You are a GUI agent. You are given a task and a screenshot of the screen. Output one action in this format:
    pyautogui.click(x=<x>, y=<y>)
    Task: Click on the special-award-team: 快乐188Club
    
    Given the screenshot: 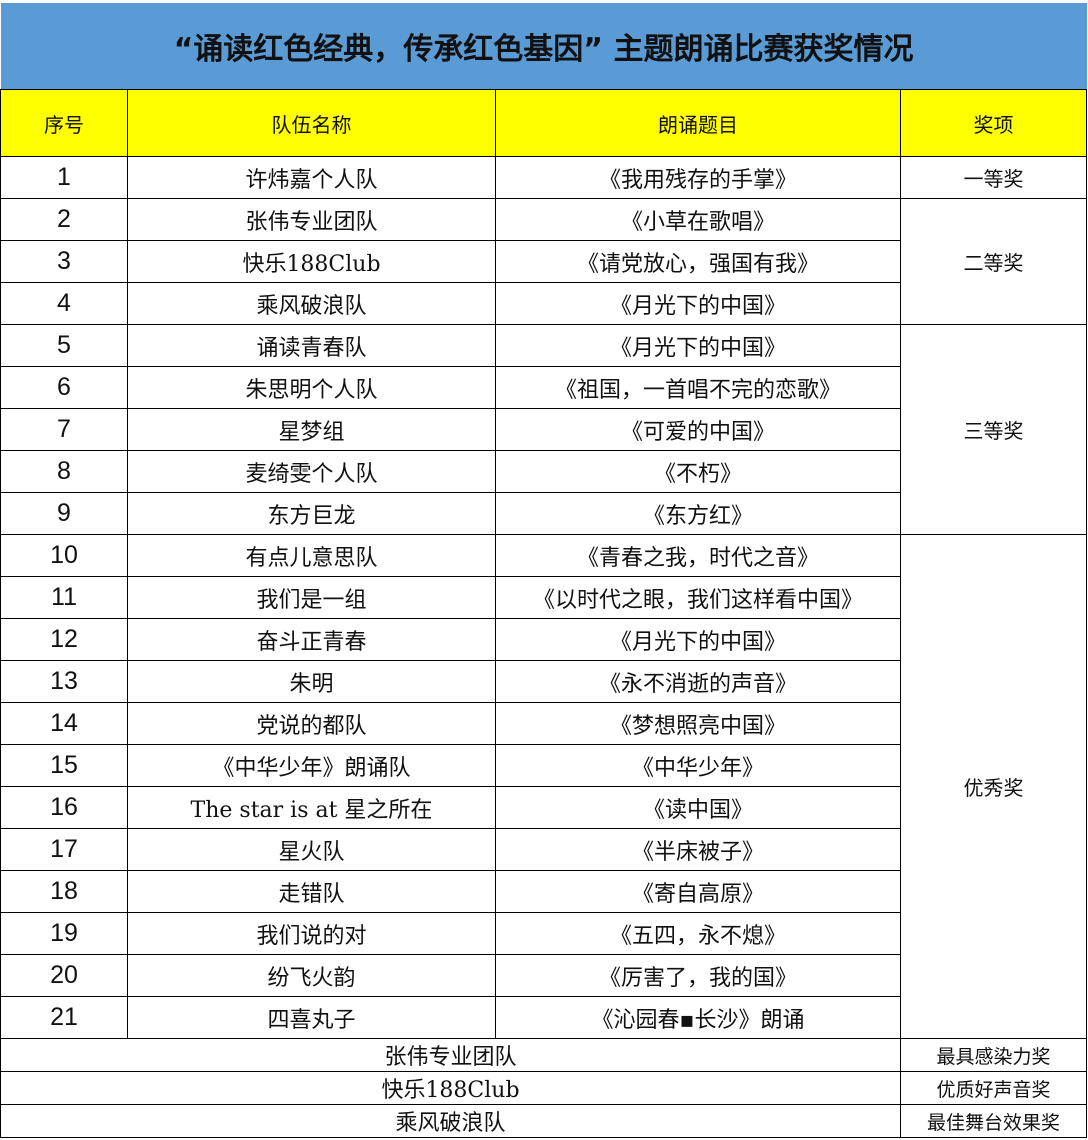 What is the action you would take?
    pyautogui.click(x=450, y=1088)
    